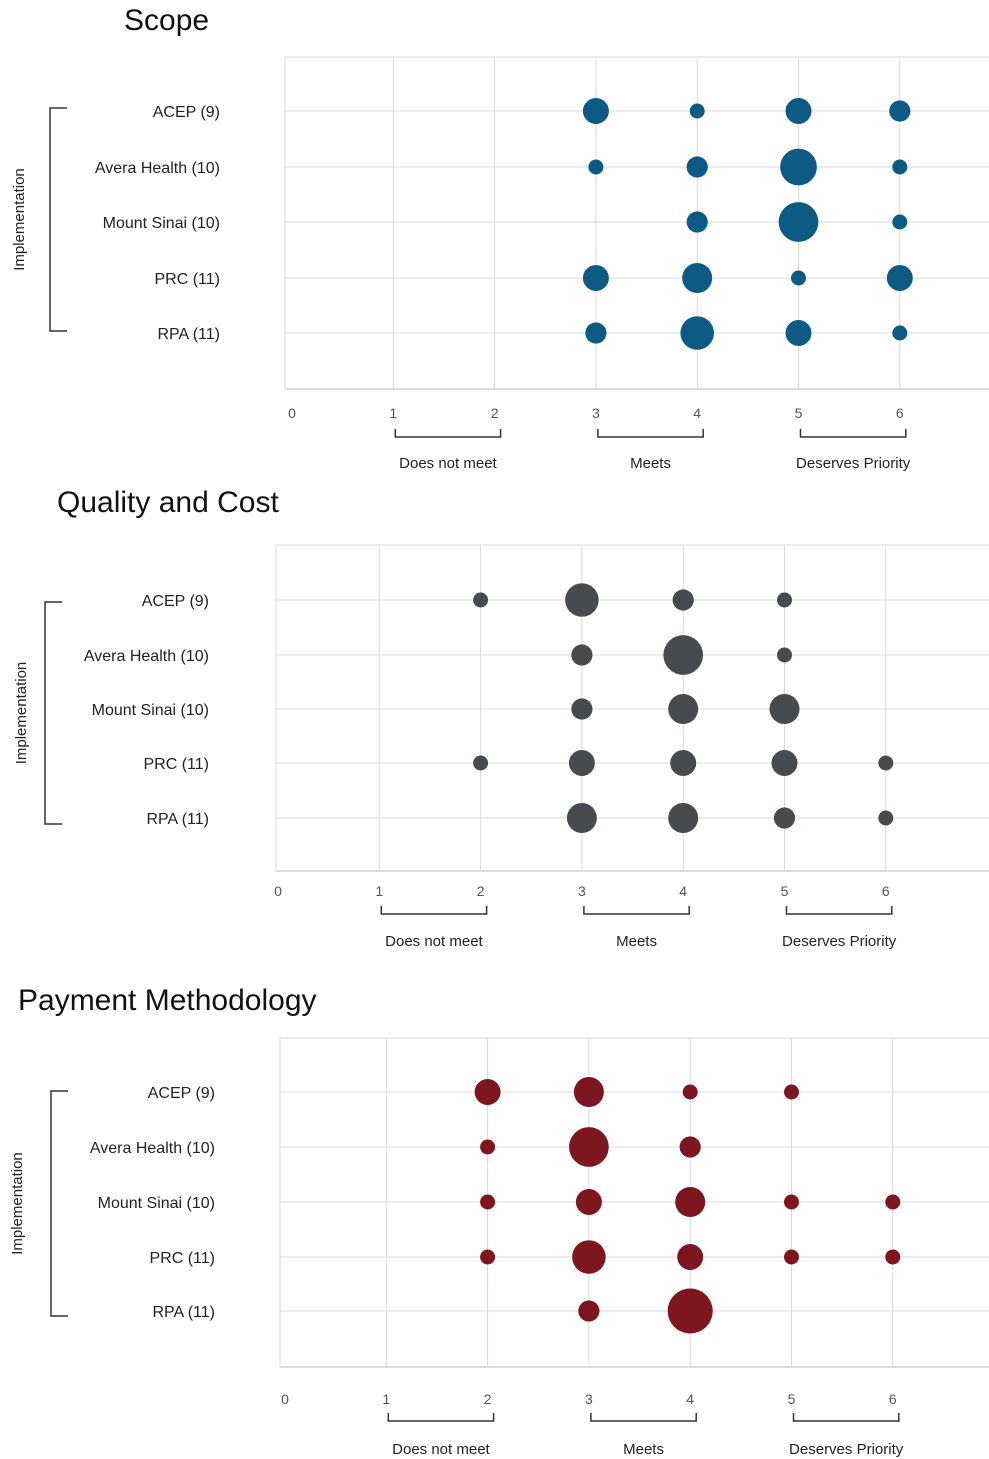 This screenshot has height=1459, width=989. I want to click on y-category-label: PRC (11), so click(177, 764).